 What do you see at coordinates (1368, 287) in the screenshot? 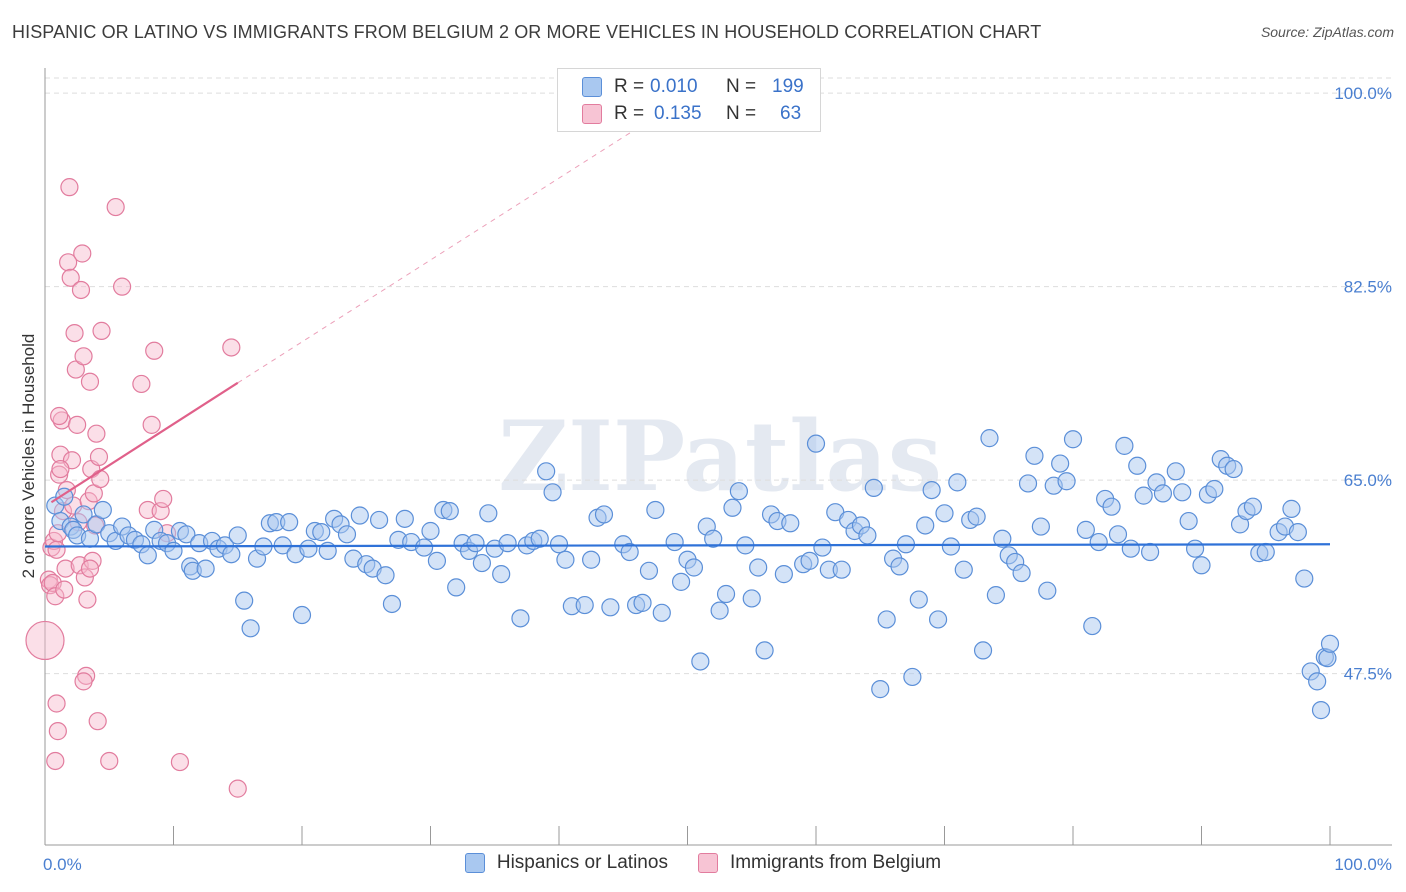
I see `y-tick-label: 82.5%` at bounding box center [1368, 287].